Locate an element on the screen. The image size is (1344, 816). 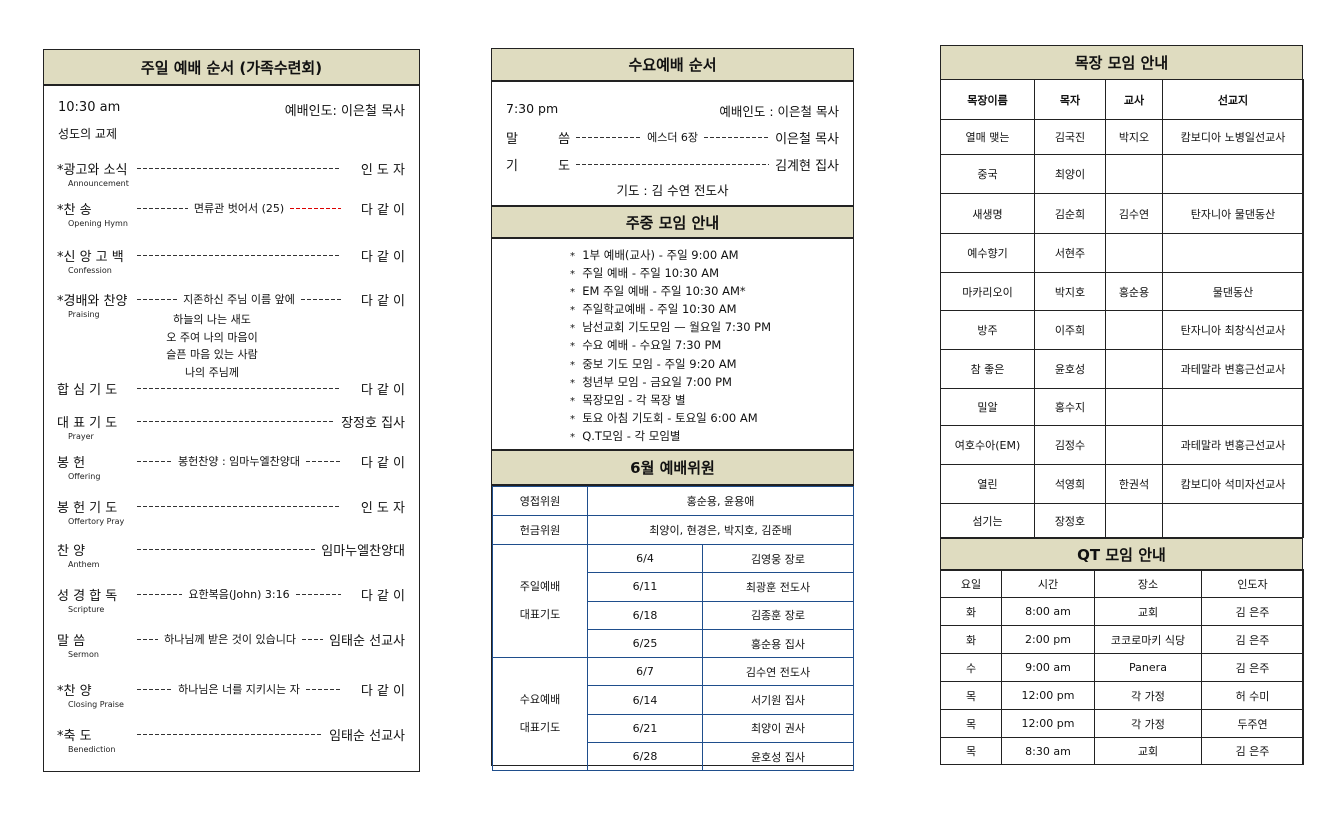
table-row: 화 2:00 pm 코코로마키 식당 김 은주 is located at coordinates (1122, 639).